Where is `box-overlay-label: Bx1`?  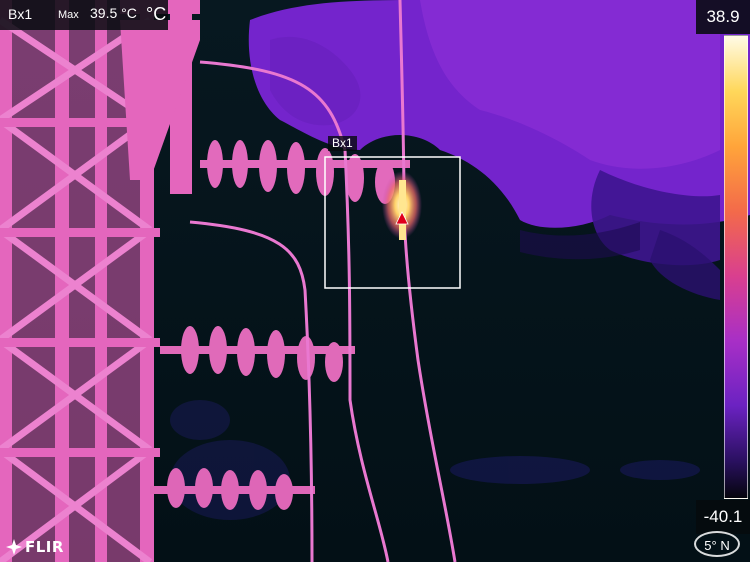 box-overlay-label: Bx1 is located at coordinates (342, 143).